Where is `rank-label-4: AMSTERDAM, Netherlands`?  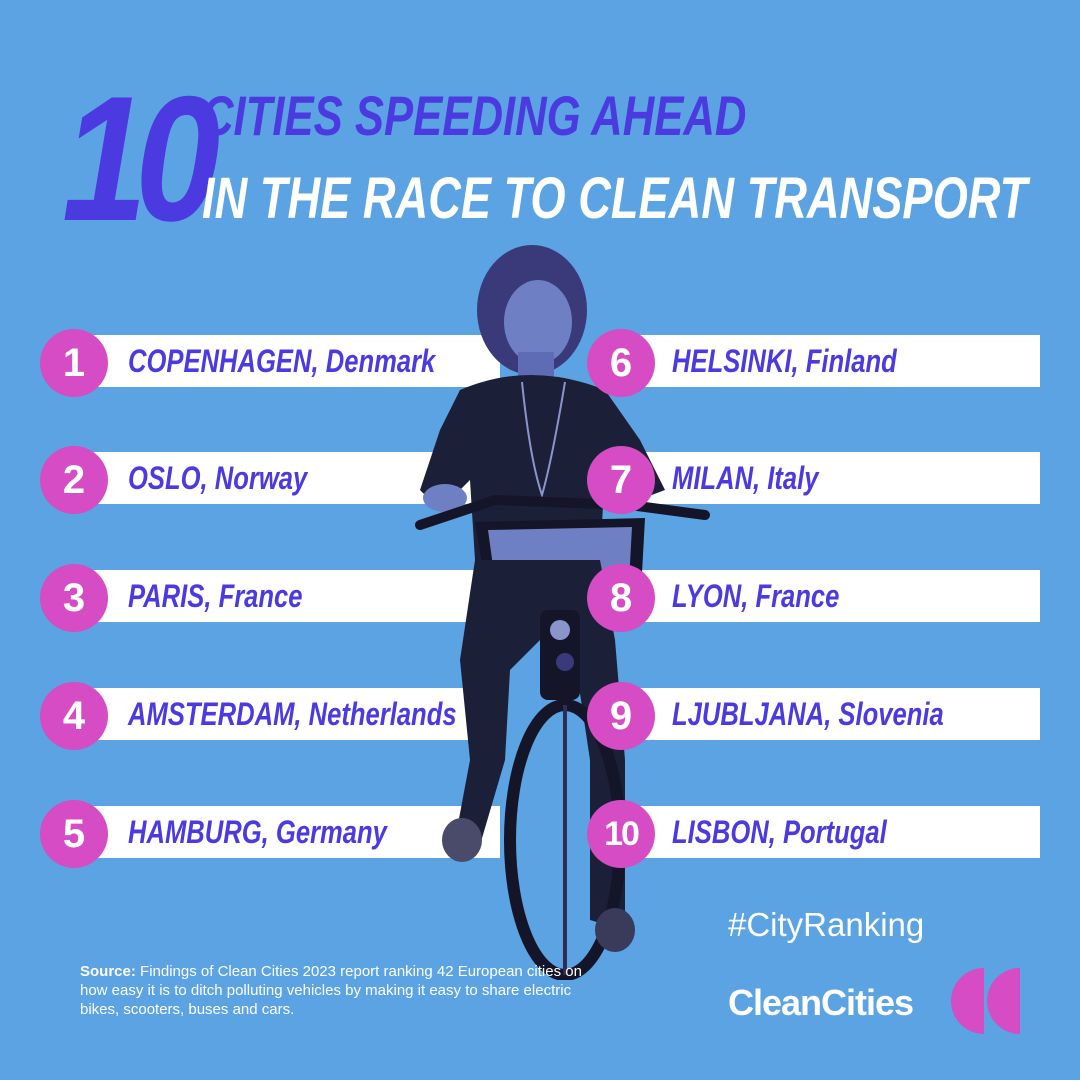 rank-label-4: AMSTERDAM, Netherlands is located at coordinates (292, 714).